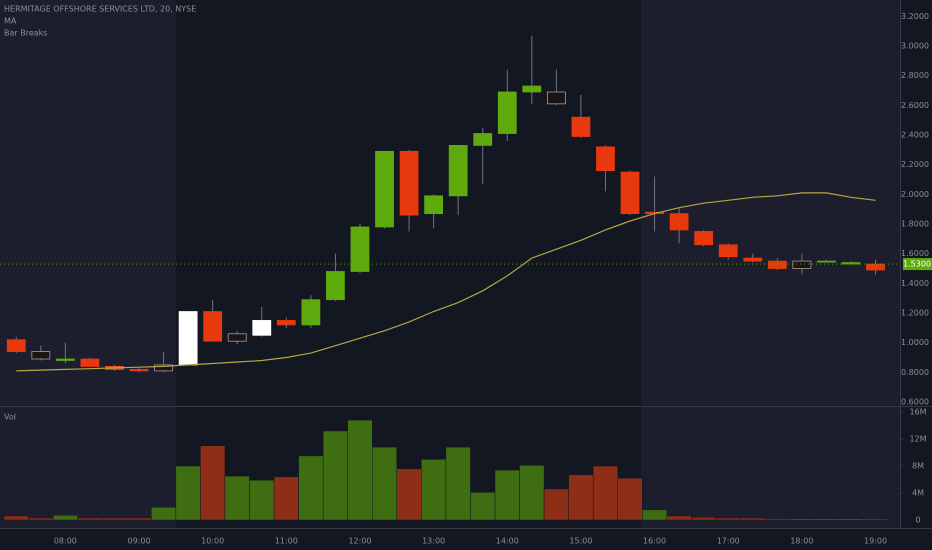 The image size is (932, 550). I want to click on x-tick-label: 08:00, so click(65, 541).